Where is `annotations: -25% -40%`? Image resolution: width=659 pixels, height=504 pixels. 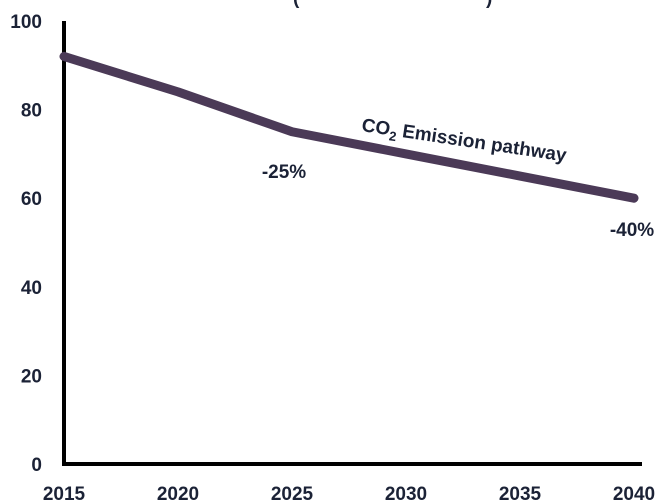
annotations: -25% -40% is located at coordinates (458, 201).